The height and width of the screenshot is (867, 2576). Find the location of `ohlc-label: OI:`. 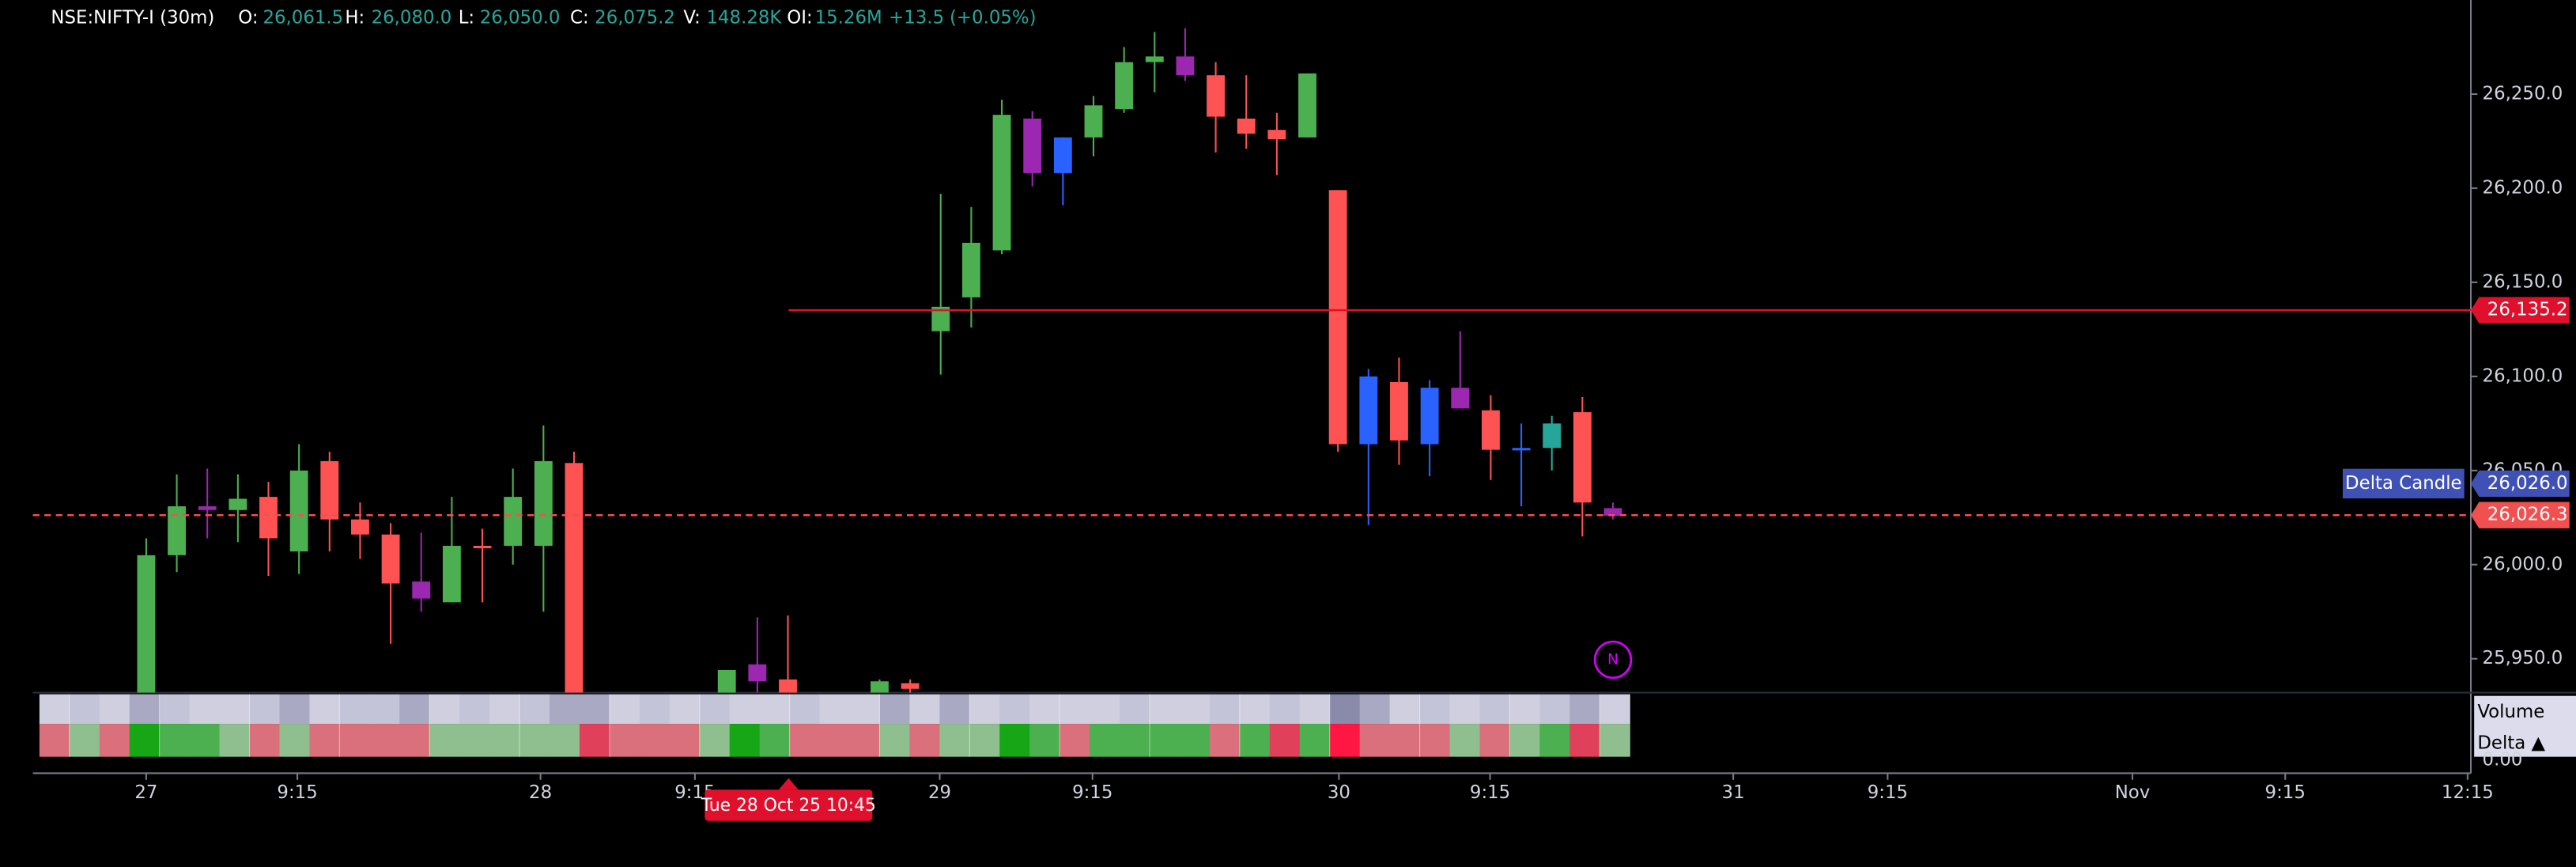

ohlc-label: OI: is located at coordinates (799, 17).